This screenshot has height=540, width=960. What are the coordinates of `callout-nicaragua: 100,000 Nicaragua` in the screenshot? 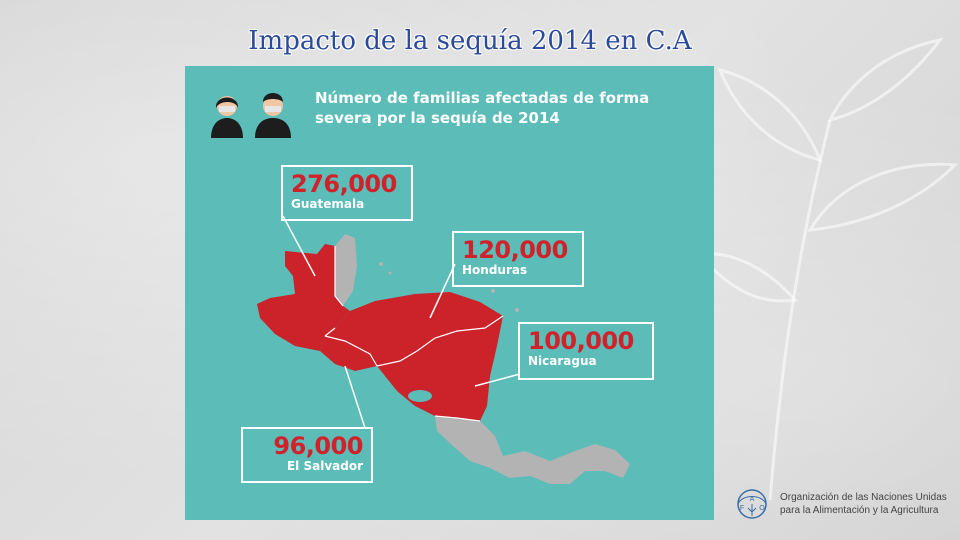 It's located at (586, 351).